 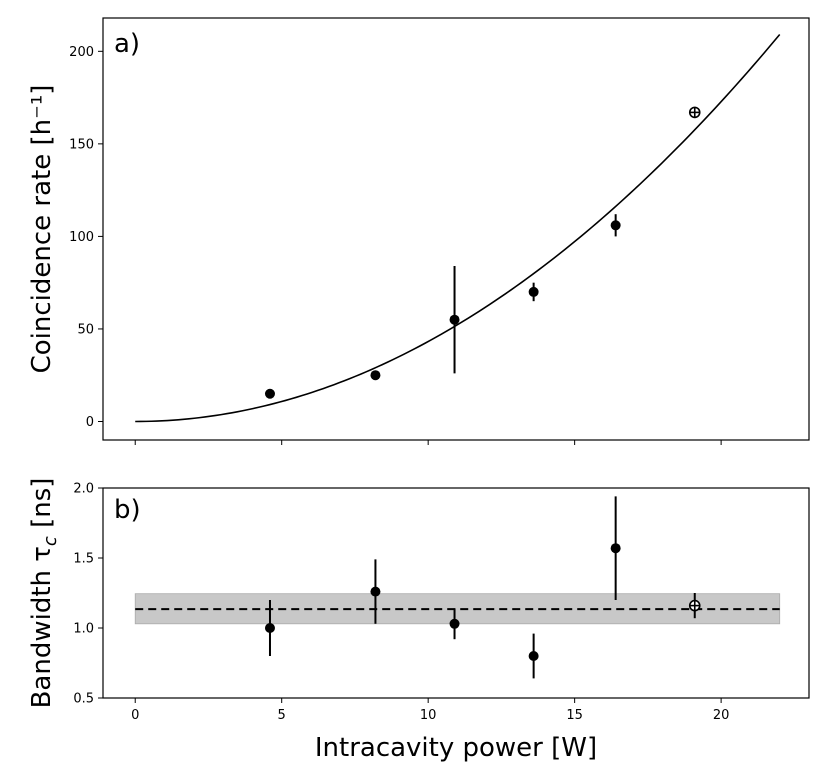 I want to click on panel-b-xtick-label: 0, so click(x=135, y=715).